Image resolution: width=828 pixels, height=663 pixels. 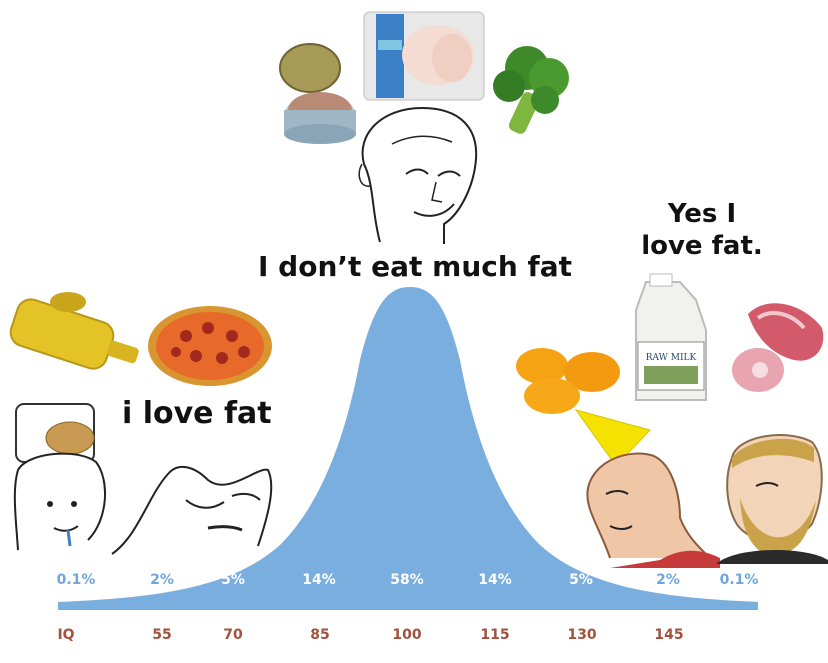 What do you see at coordinates (197, 413) in the screenshot?
I see `caption-left: i love fat` at bounding box center [197, 413].